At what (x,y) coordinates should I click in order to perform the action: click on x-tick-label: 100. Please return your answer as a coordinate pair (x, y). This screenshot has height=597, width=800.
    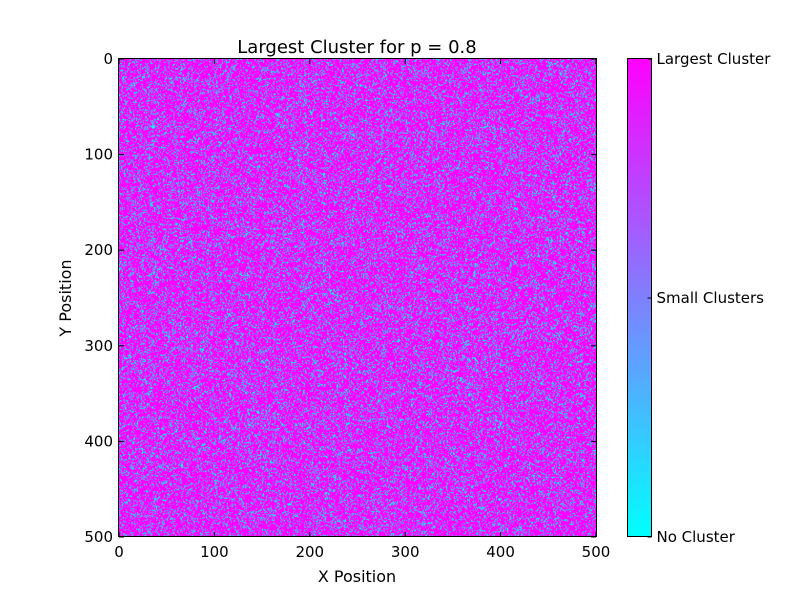
    Looking at the image, I should click on (214, 552).